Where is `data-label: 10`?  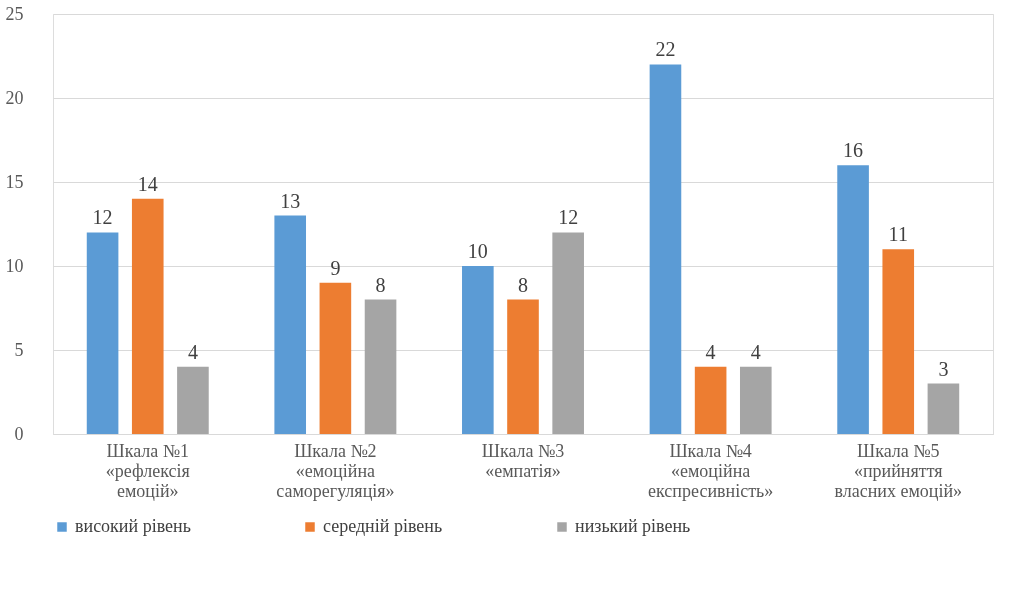
data-label: 10 is located at coordinates (477, 251).